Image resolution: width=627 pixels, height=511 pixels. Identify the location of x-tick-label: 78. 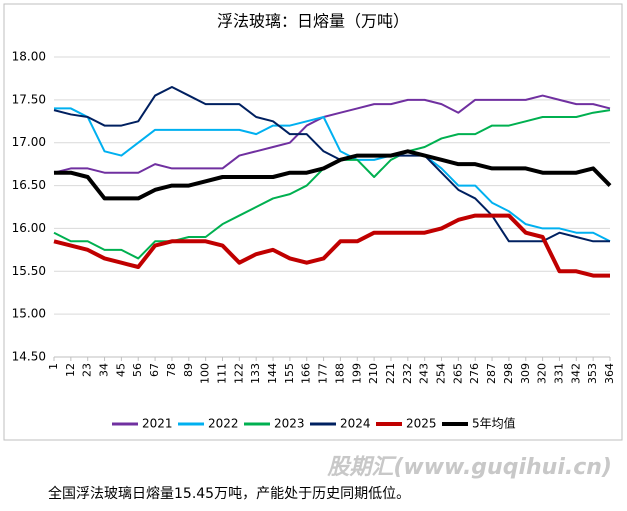
(171, 370).